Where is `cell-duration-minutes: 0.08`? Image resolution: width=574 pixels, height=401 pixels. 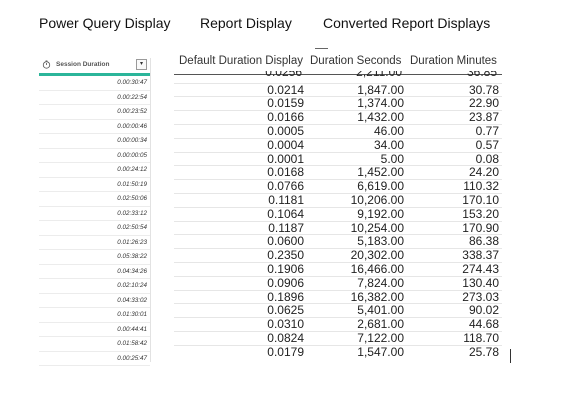
cell-duration-minutes: 0.08 is located at coordinates (487, 158).